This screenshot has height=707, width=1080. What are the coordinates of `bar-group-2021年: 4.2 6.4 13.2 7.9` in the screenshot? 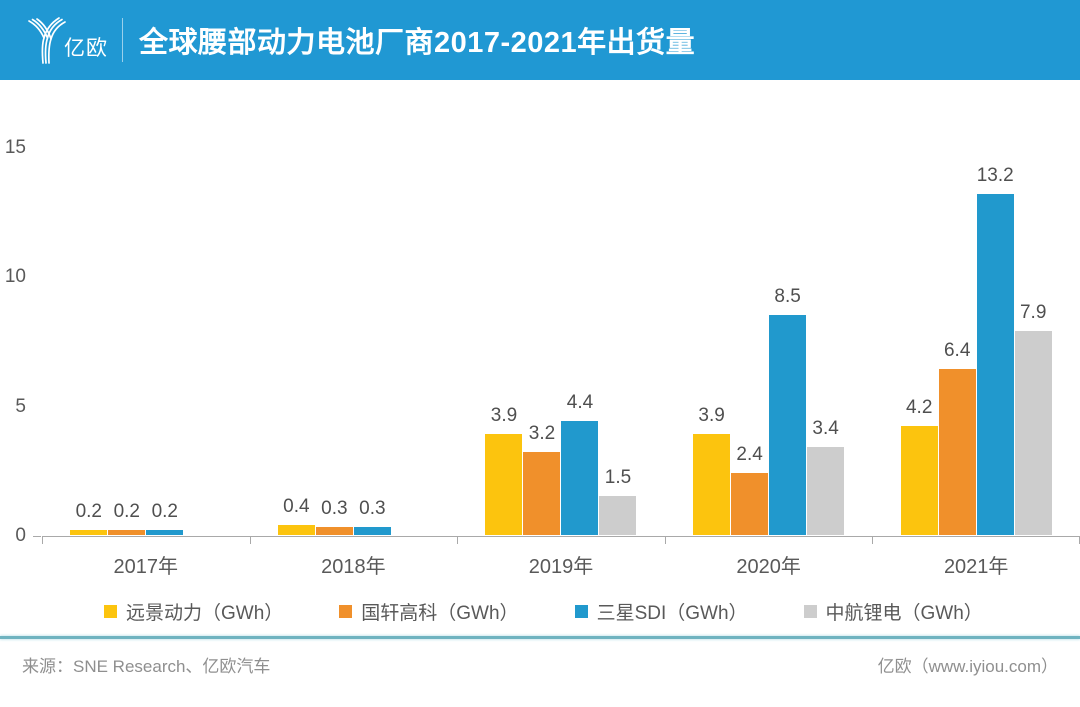 It's located at (976, 350).